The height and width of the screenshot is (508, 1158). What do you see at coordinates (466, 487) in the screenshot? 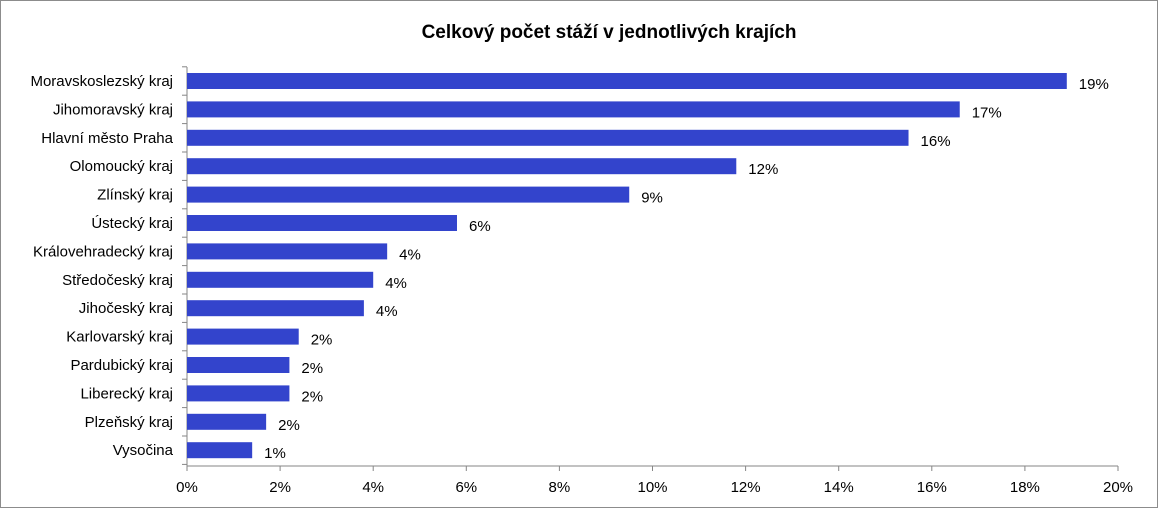
I see `x-tick-label: 6%` at bounding box center [466, 487].